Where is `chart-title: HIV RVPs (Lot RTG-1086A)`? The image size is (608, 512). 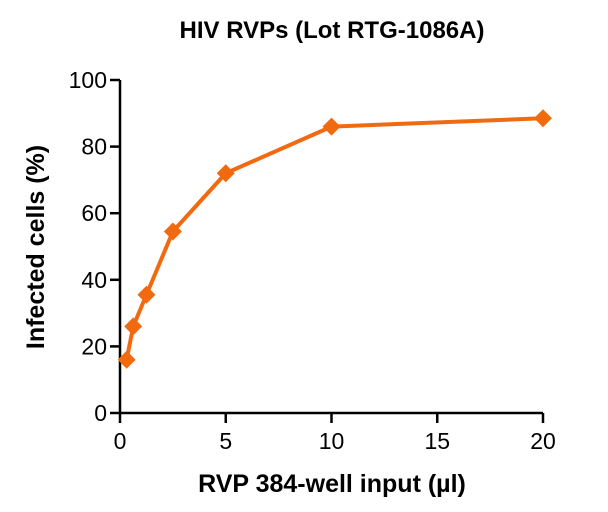 chart-title: HIV RVPs (Lot RTG-1086A) is located at coordinates (332, 30).